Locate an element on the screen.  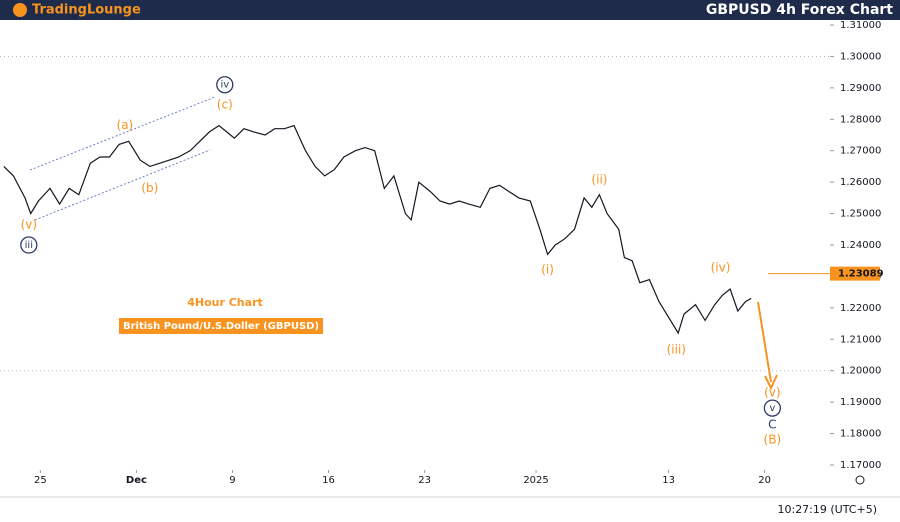
clock: 10:27:19 (UTC+5) is located at coordinates (827, 509).